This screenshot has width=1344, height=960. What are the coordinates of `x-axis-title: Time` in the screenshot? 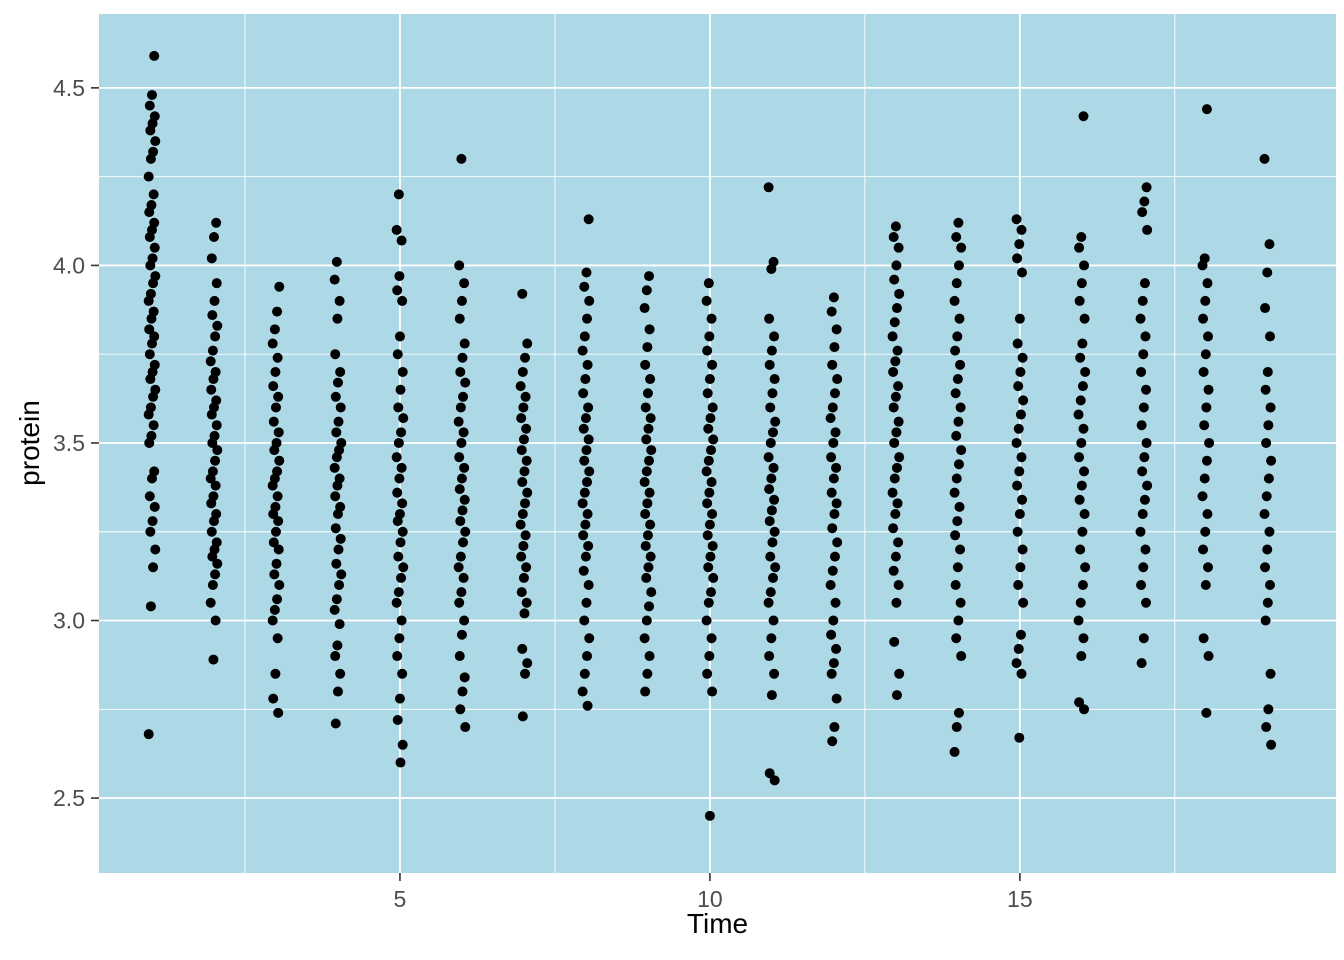 It's located at (717, 923).